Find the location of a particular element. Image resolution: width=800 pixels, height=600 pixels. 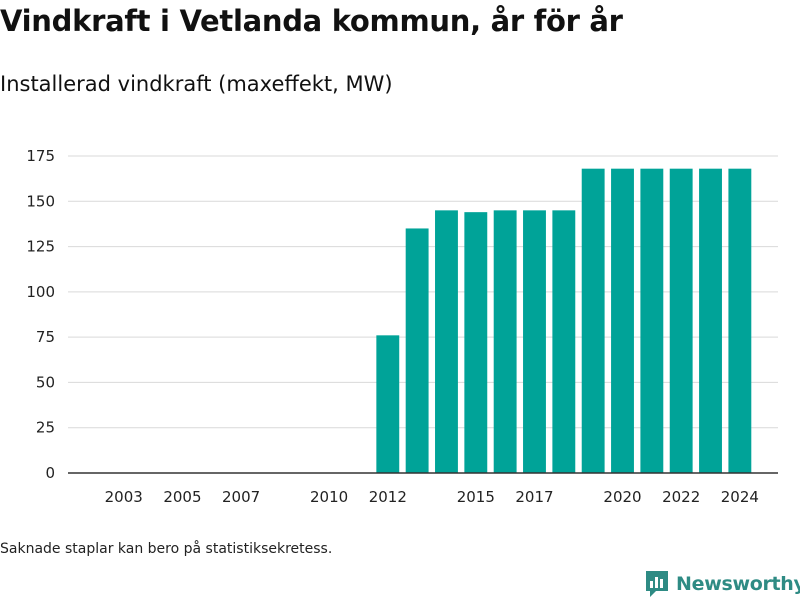

bar-2012 is located at coordinates (388, 404).